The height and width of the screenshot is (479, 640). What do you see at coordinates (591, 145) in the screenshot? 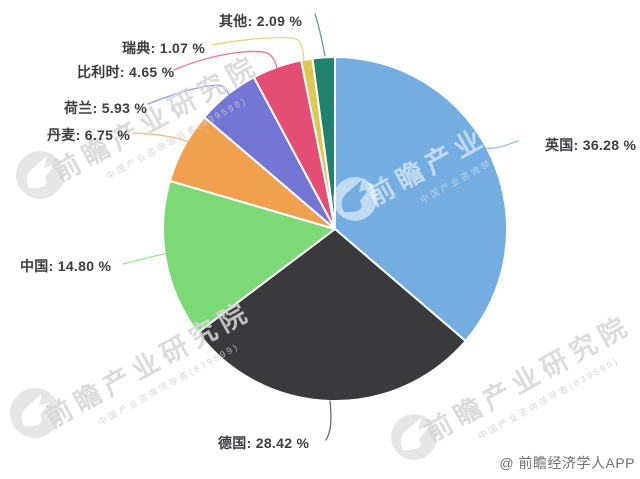
I see `pie-label-0: 英国: 36.28 %` at bounding box center [591, 145].